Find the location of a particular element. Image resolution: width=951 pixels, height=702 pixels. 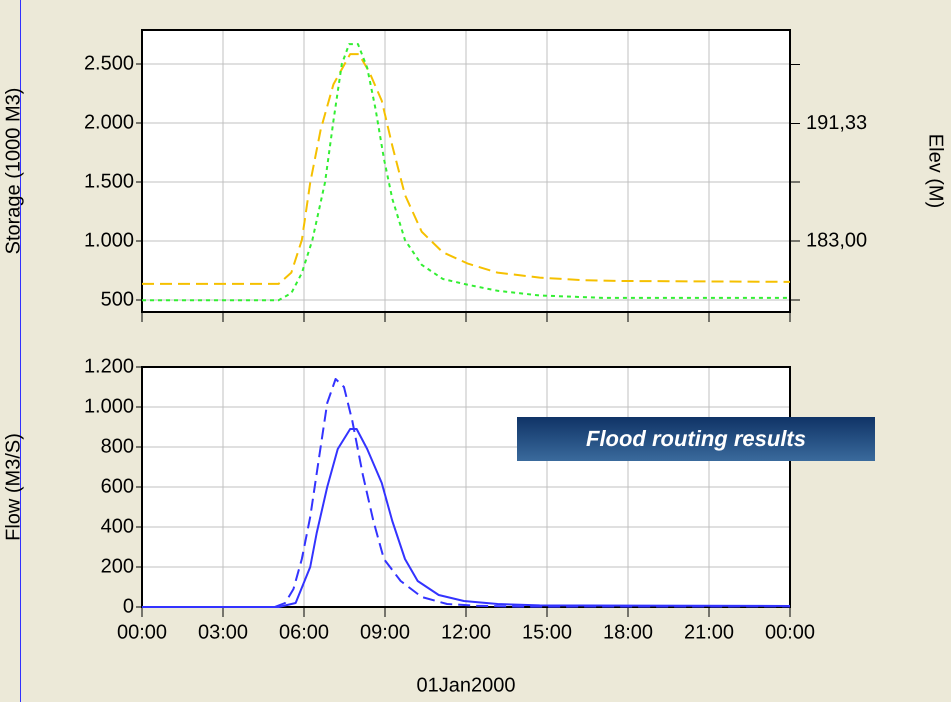

y2-axis-title: Elev (M) is located at coordinates (935, 171).